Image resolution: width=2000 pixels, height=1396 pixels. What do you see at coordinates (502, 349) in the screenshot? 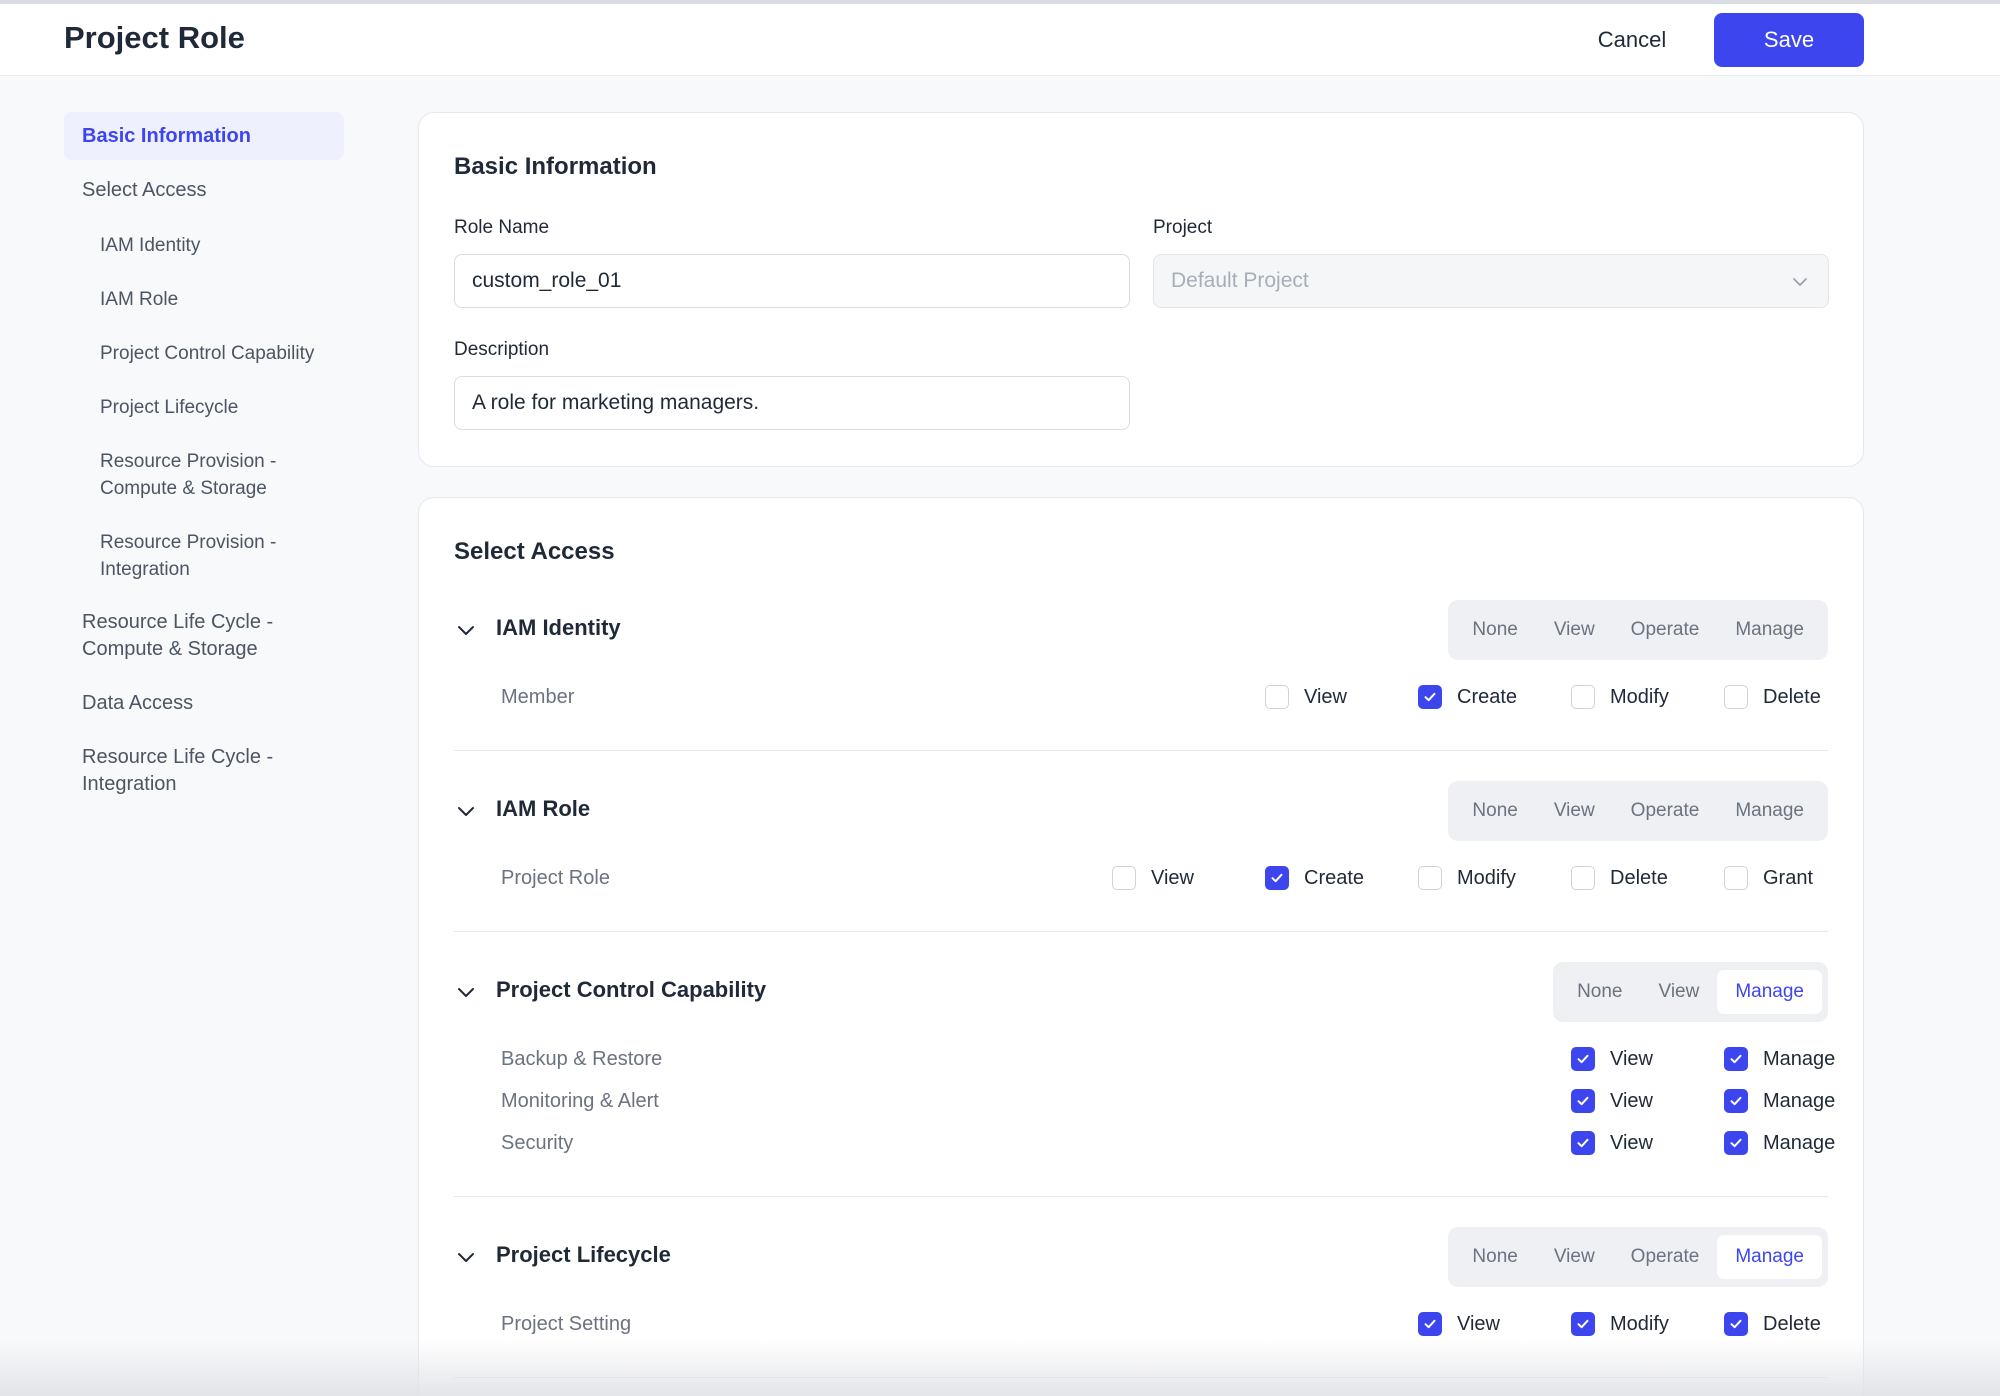
I see `description-label: Description` at bounding box center [502, 349].